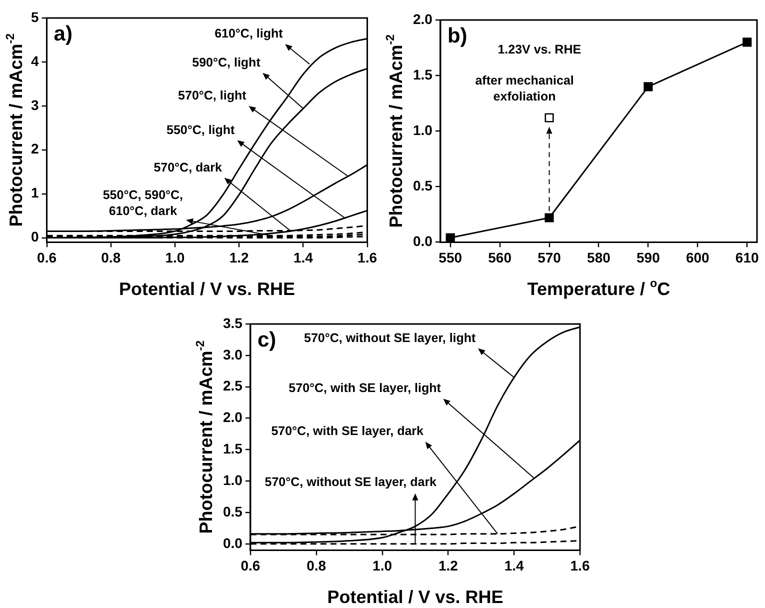 This screenshot has height=608, width=765. Describe the element at coordinates (213, 95) in the screenshot. I see `annotation: 570°C, light` at that location.